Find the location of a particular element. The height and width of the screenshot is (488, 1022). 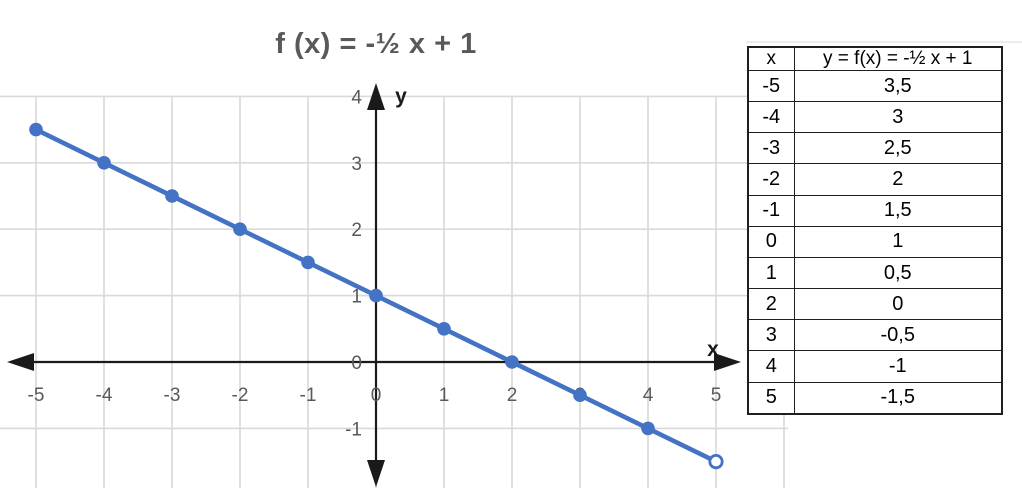

cell-x-value: 0 is located at coordinates (771, 241).